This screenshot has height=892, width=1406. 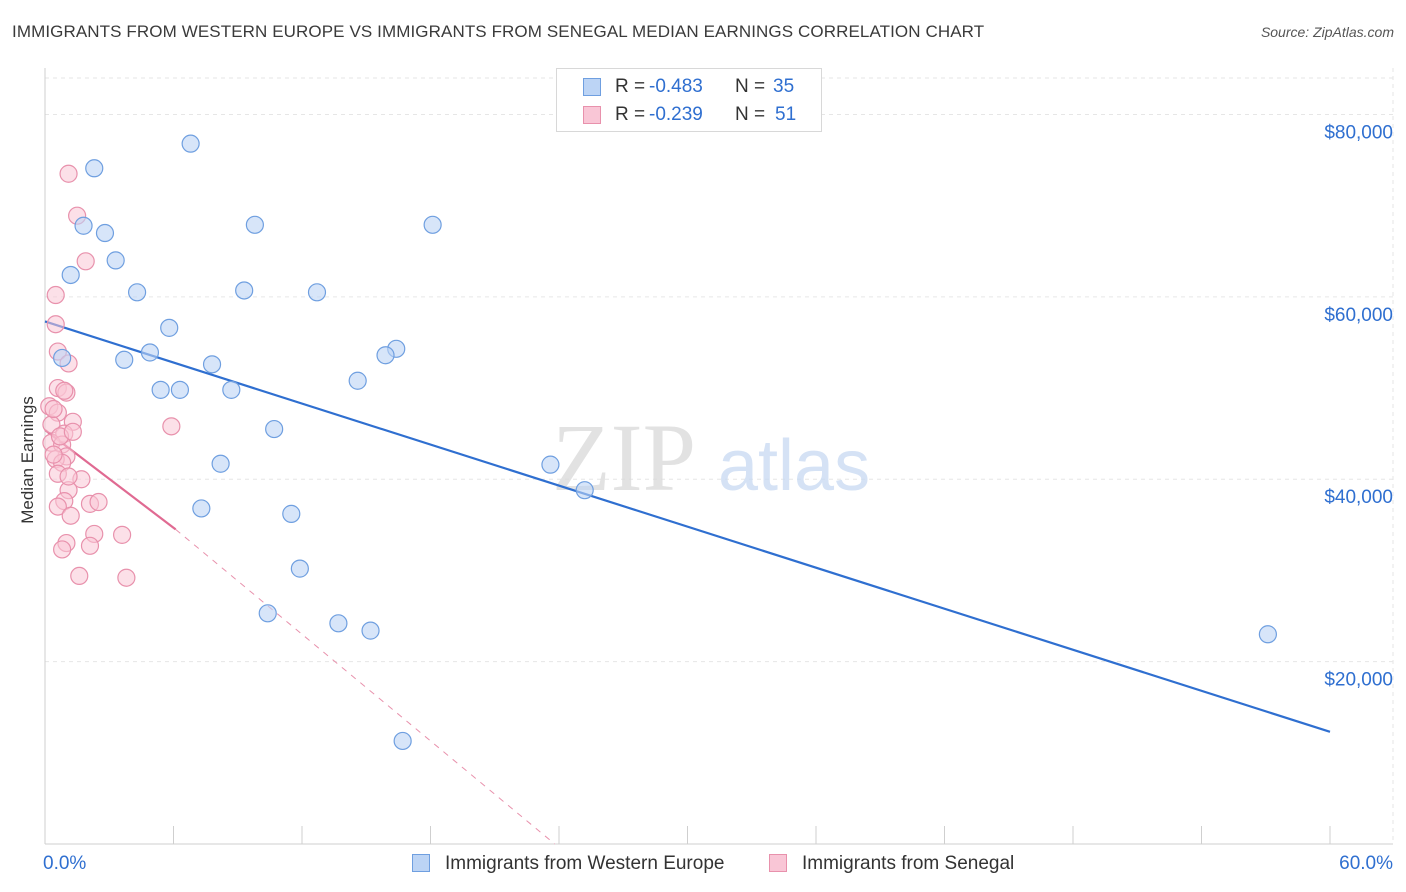 I want to click on legend-label: Immigrants from Senegal, so click(x=908, y=863).